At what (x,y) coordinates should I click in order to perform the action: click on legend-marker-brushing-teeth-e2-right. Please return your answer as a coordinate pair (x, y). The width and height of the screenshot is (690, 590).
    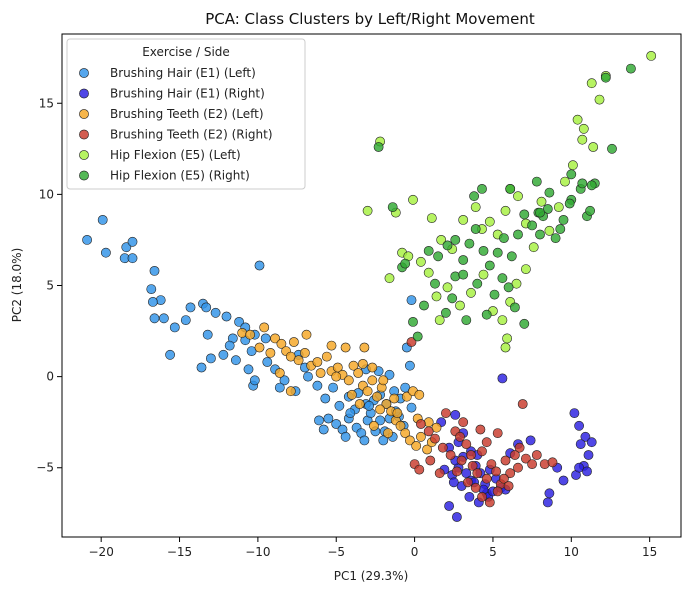
    Looking at the image, I should click on (84, 134).